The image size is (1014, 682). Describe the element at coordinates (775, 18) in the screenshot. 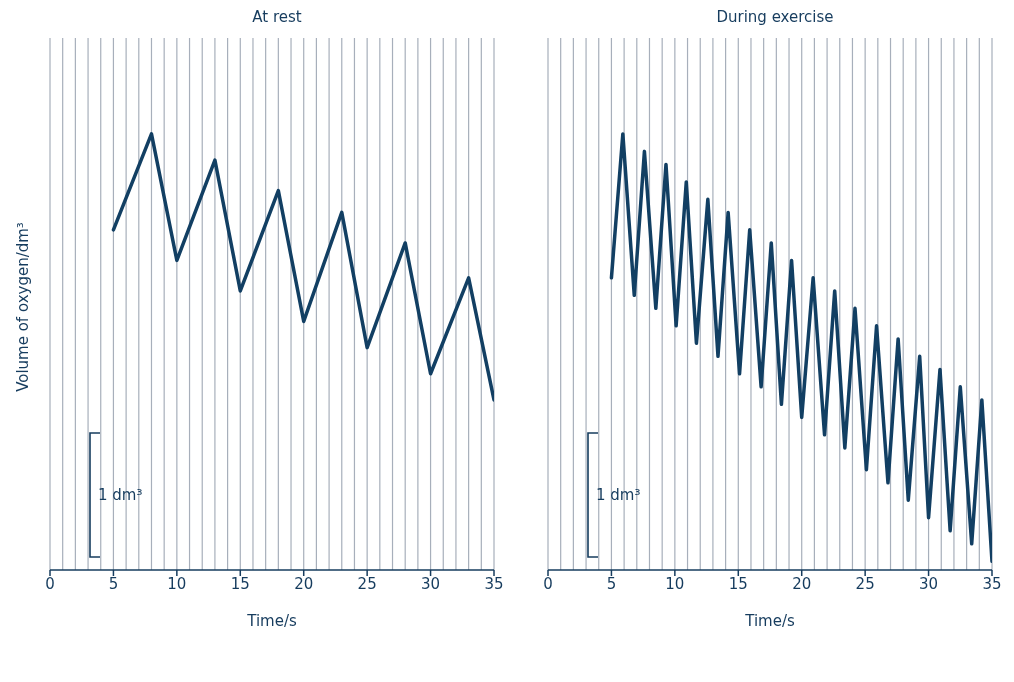

I see `chart-title: During exercise` at that location.